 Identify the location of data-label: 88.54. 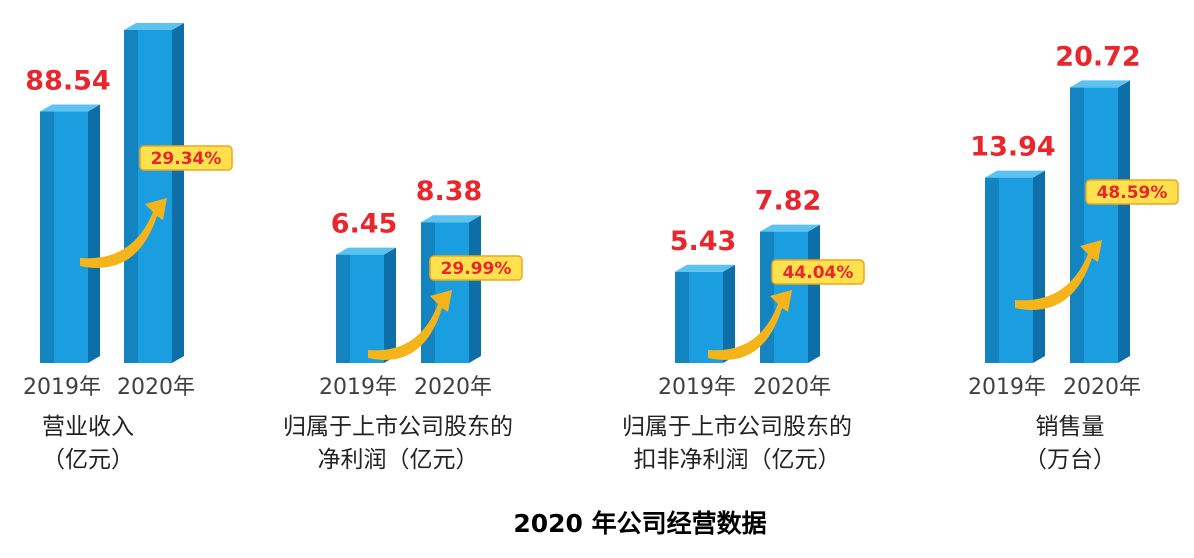
(67, 81).